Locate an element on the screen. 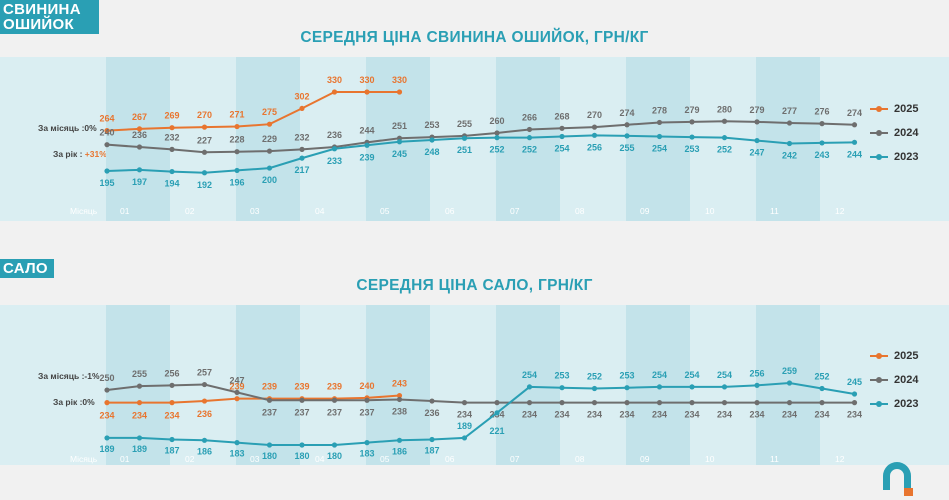 The height and width of the screenshot is (500, 949). data-label-2024: 255 is located at coordinates (464, 124).